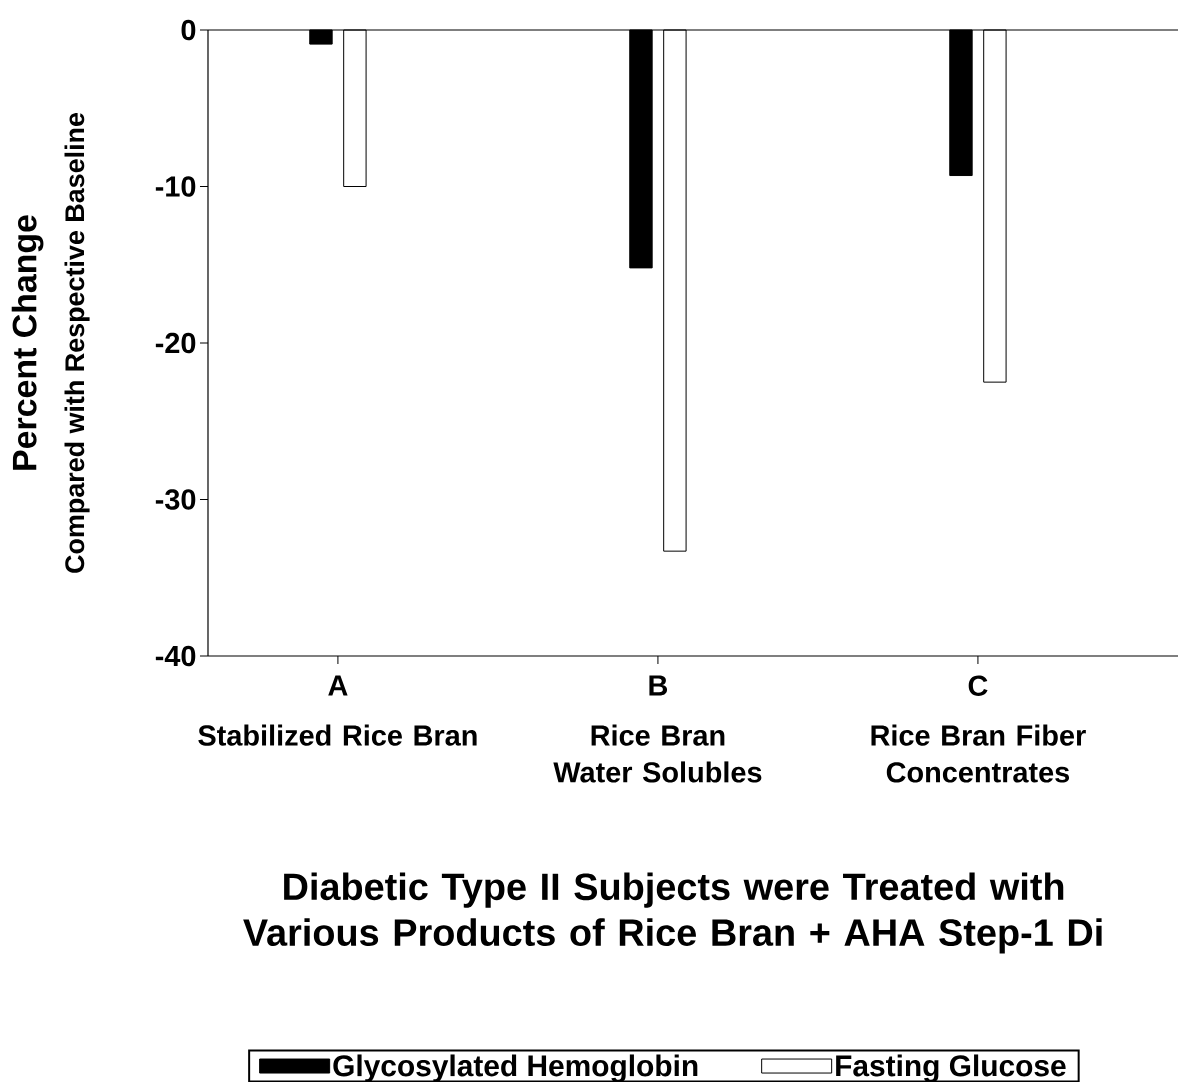 This screenshot has height=1082, width=1178. Describe the element at coordinates (175, 343) in the screenshot. I see `y-tick-label: -20` at that location.